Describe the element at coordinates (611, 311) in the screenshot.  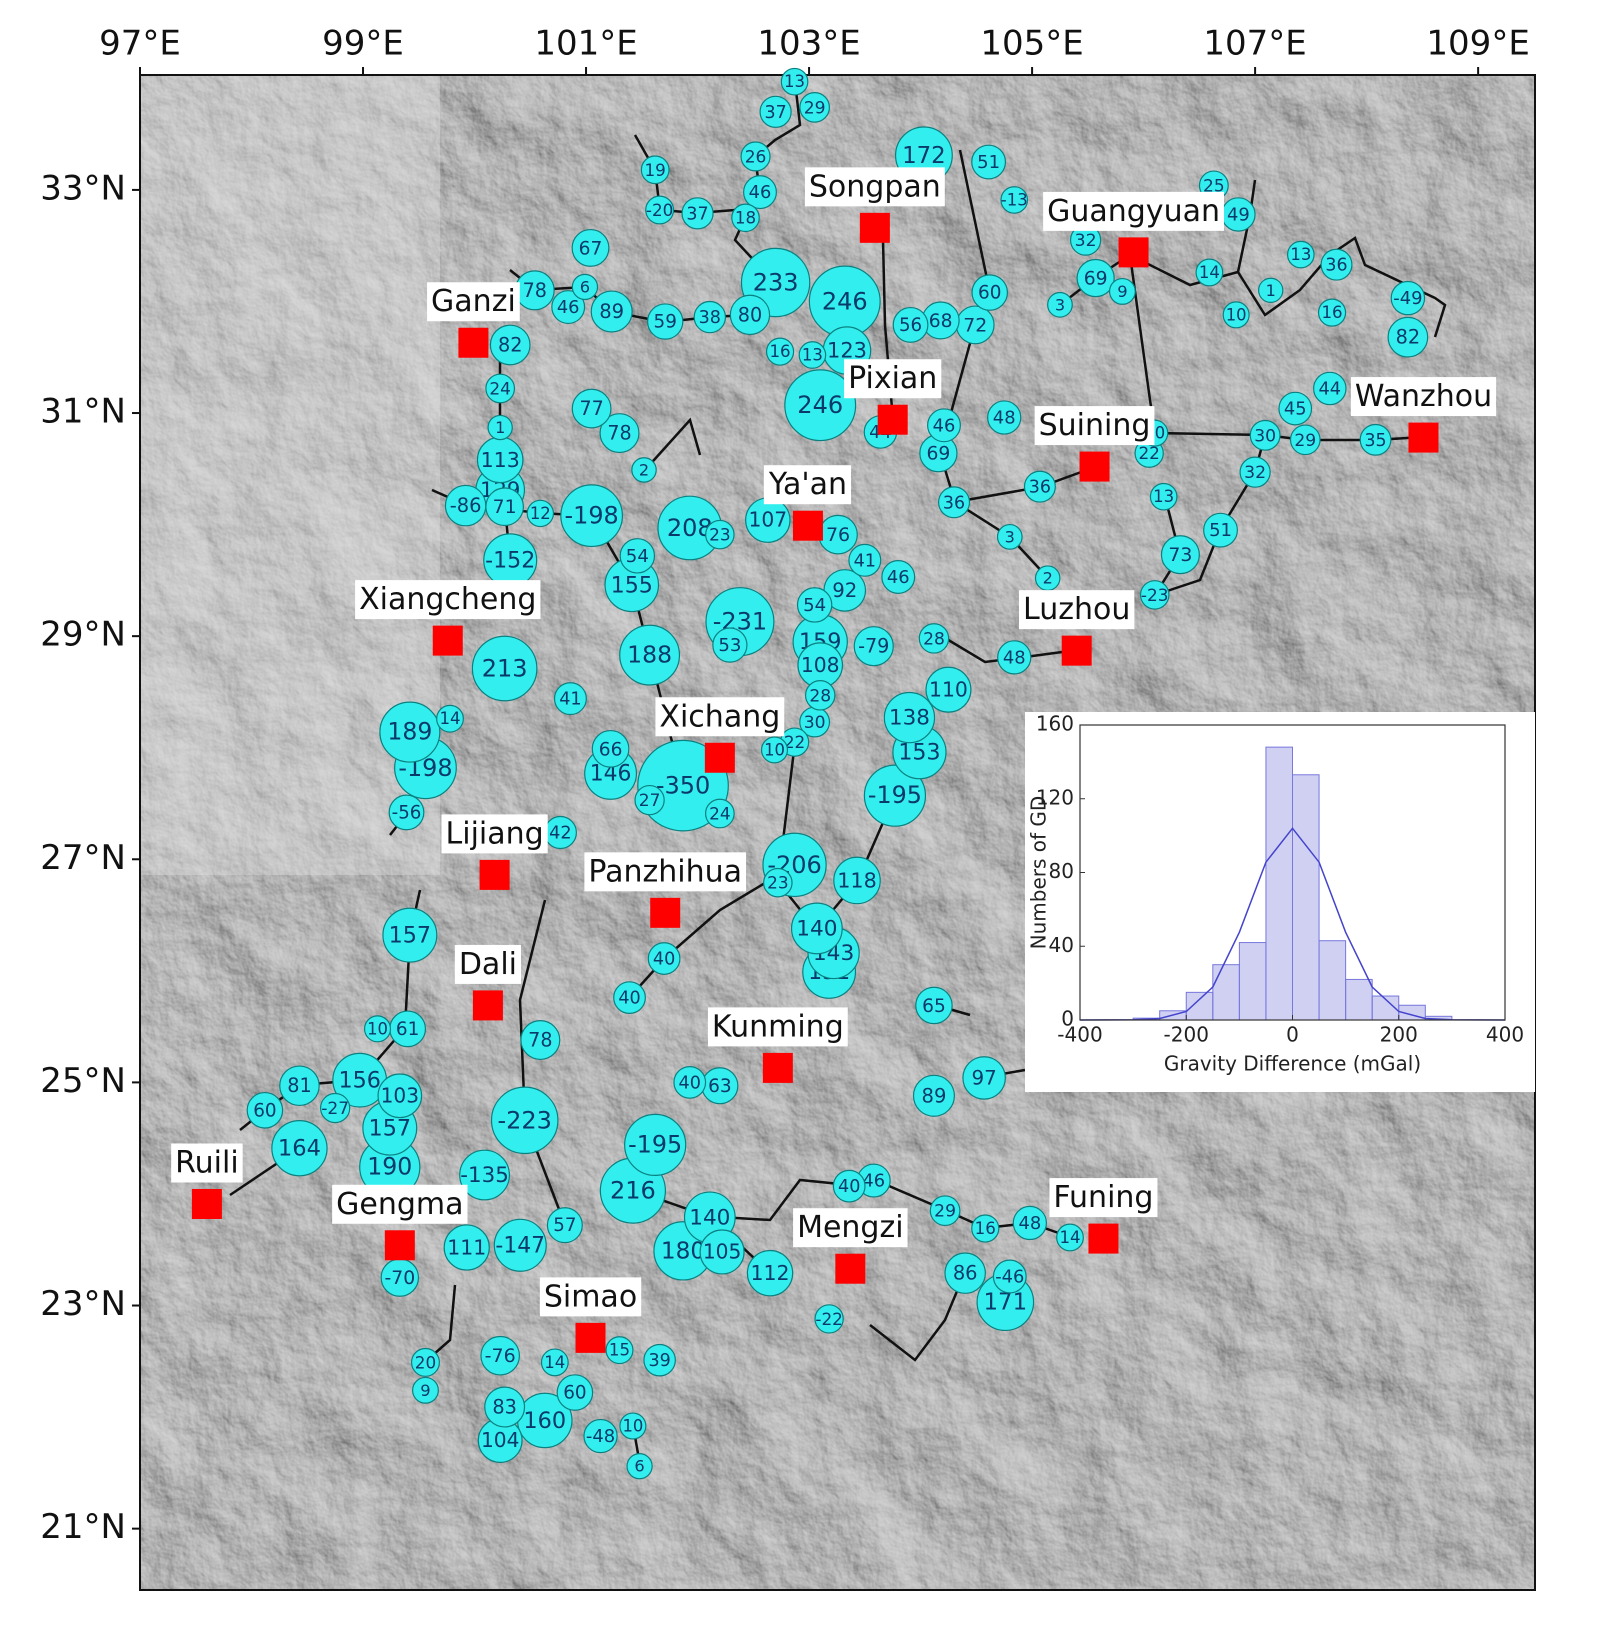
I see `station-value: 89` at that location.